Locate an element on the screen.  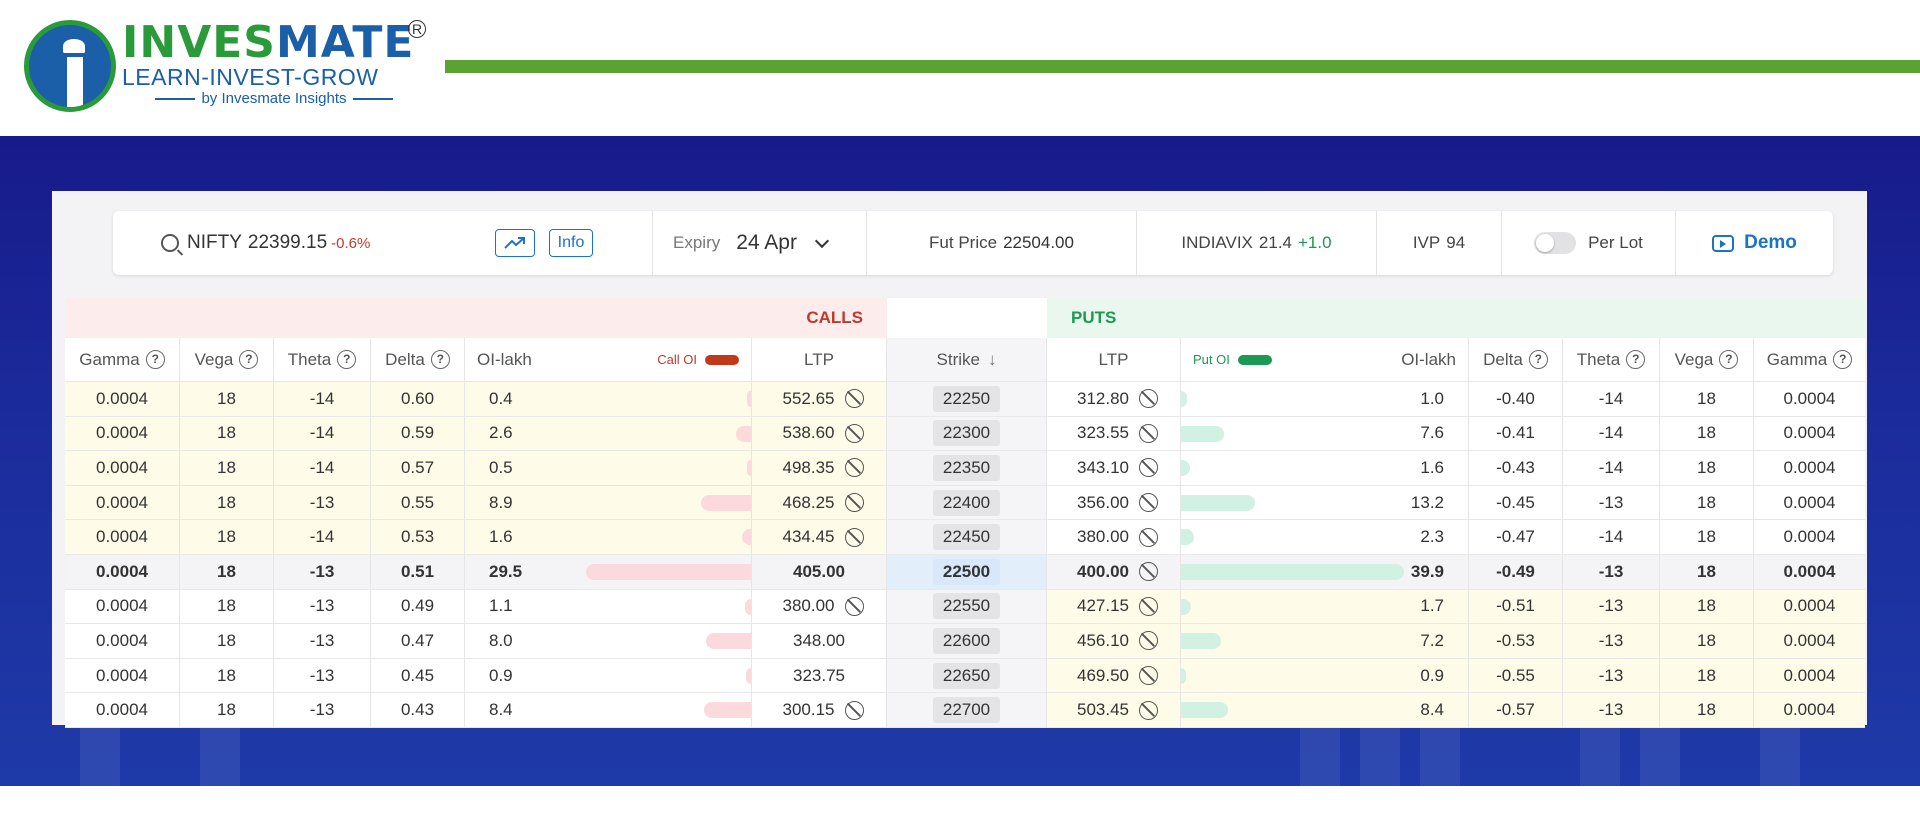
sort-down-icon: ↓ is located at coordinates (992, 359).